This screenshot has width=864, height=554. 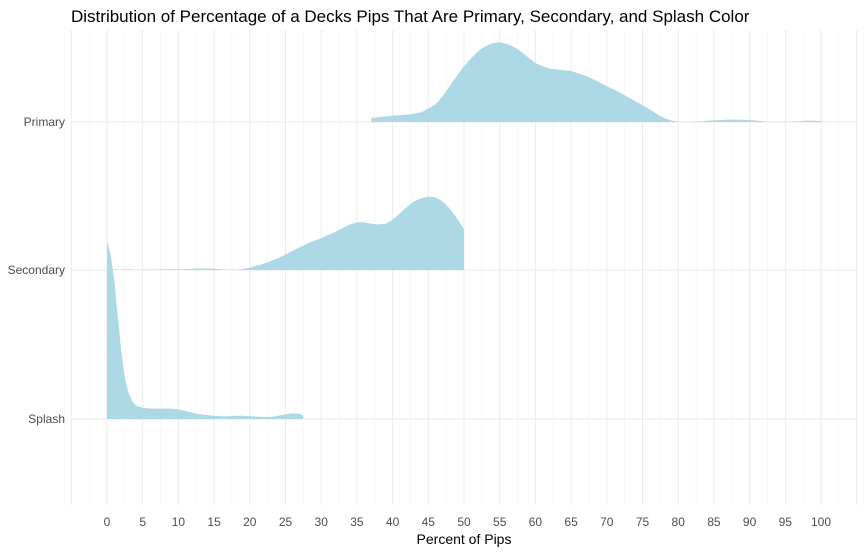 What do you see at coordinates (357, 522) in the screenshot?
I see `x-tick-label: 35` at bounding box center [357, 522].